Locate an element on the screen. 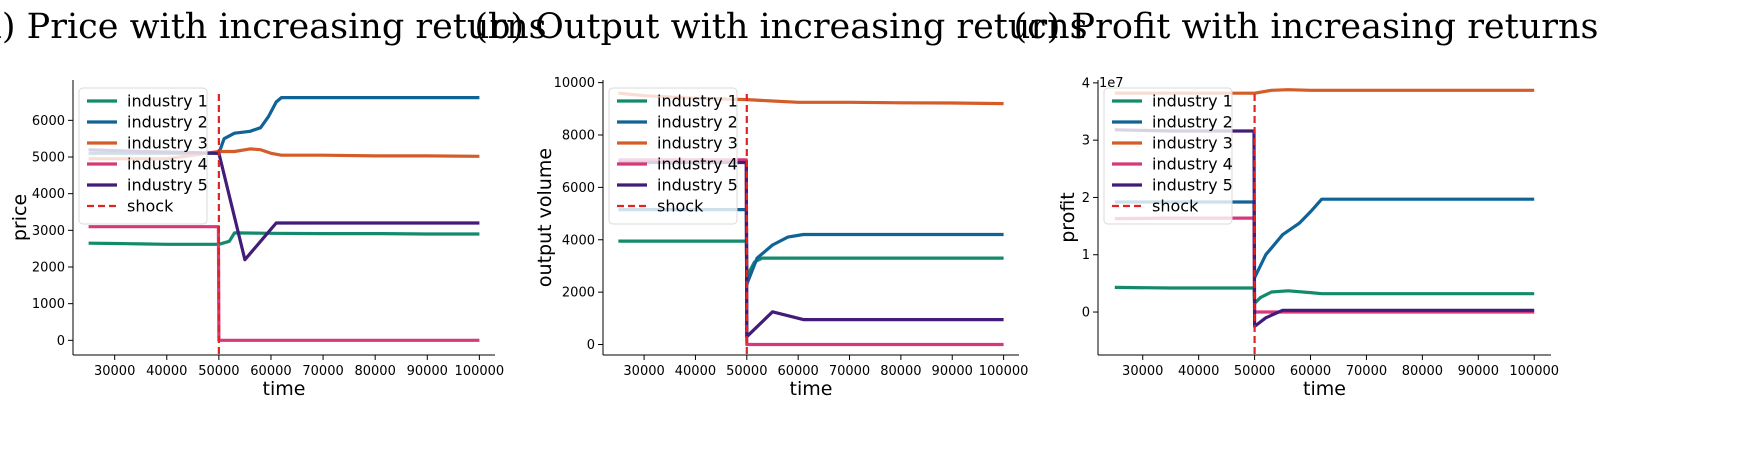 Image resolution: width=1754 pixels, height=460 pixels. chart-title: (a) Price with increasing returns is located at coordinates (273, 27).